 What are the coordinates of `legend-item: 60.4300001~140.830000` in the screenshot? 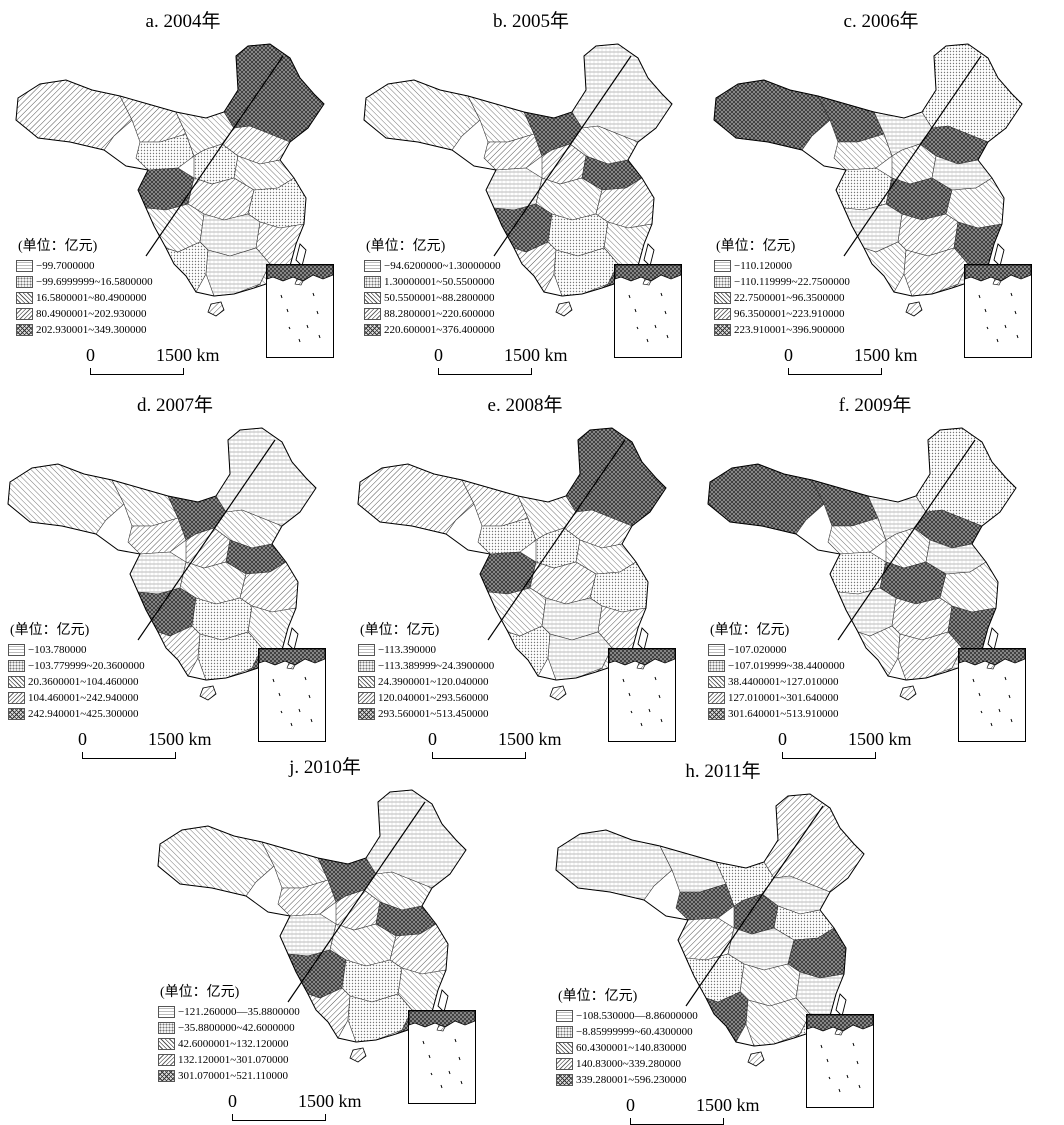 It's located at (656, 1048).